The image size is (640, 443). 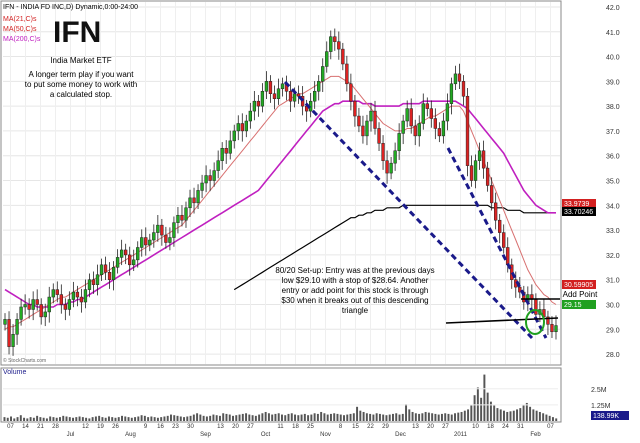 I want to click on ma-200-series, so click(x=392, y=247).